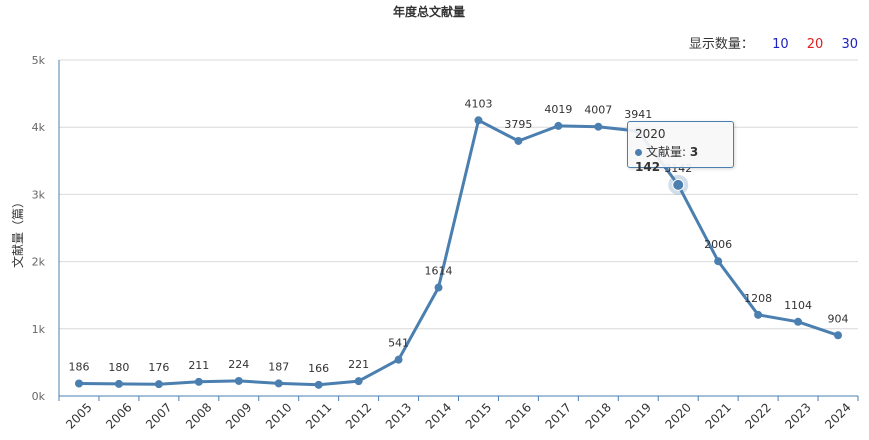 Image resolution: width=869 pixels, height=440 pixels. What do you see at coordinates (638, 114) in the screenshot?
I see `data-label: 3941` at bounding box center [638, 114].